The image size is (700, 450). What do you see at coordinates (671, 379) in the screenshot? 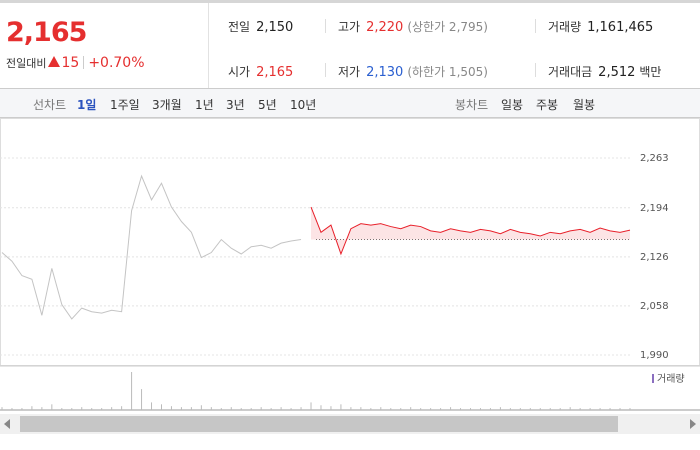
I see `volume-legend: 거래량` at bounding box center [671, 379].